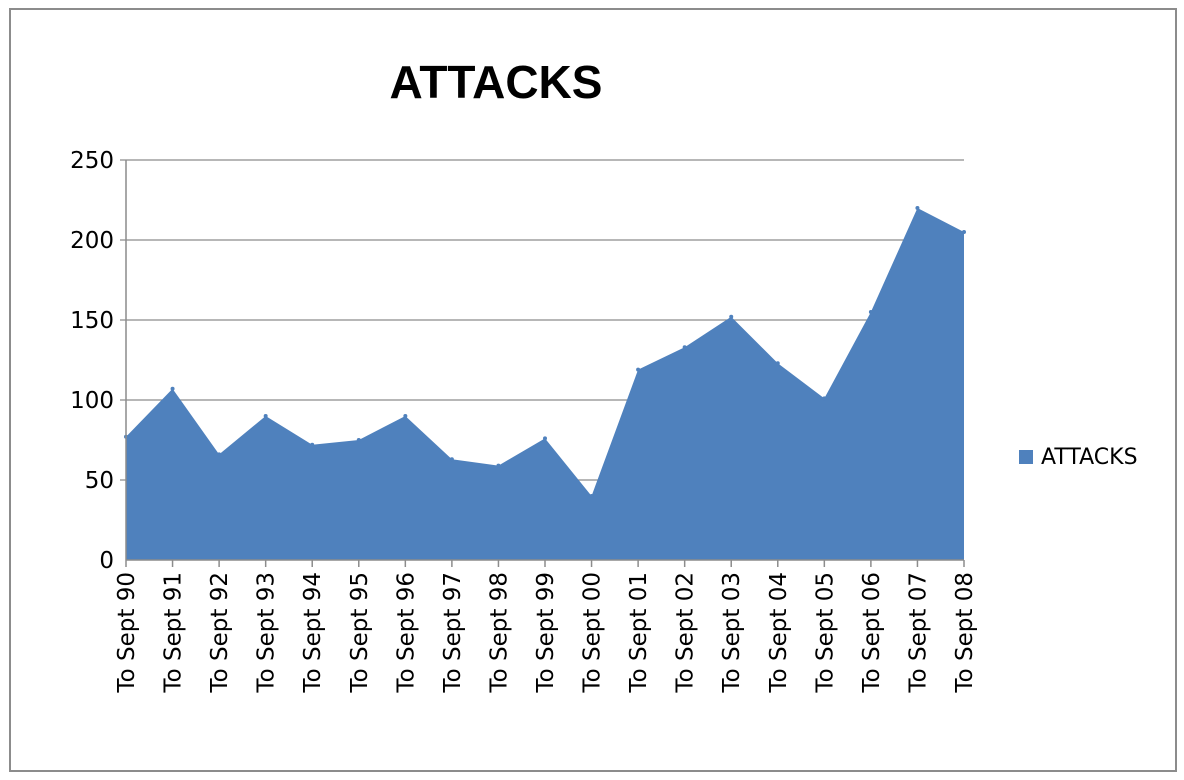  I want to click on x-tick-label: To Sept 97, so click(453, 632).